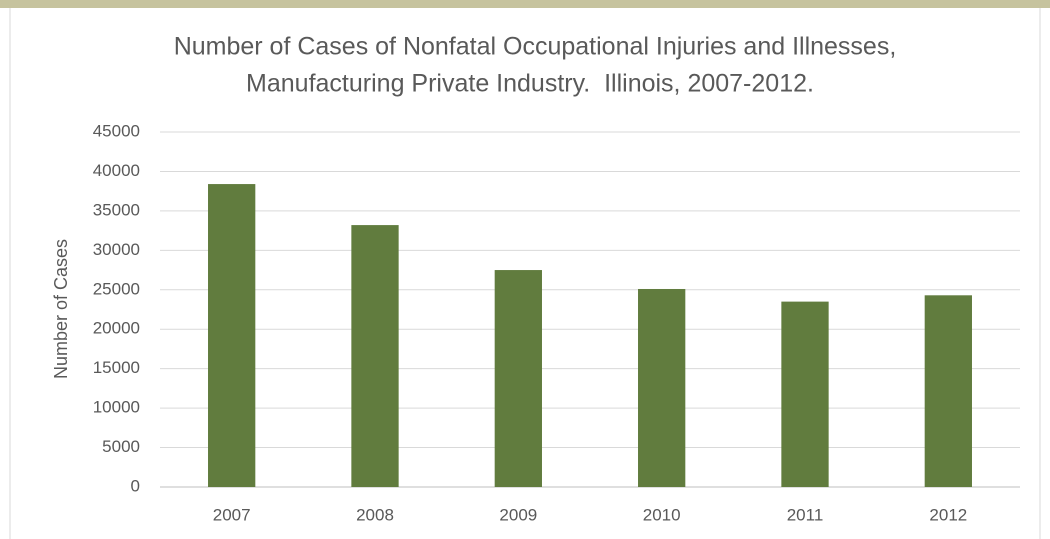  Describe the element at coordinates (116, 209) in the screenshot. I see `y-tick-label: 35000` at that location.